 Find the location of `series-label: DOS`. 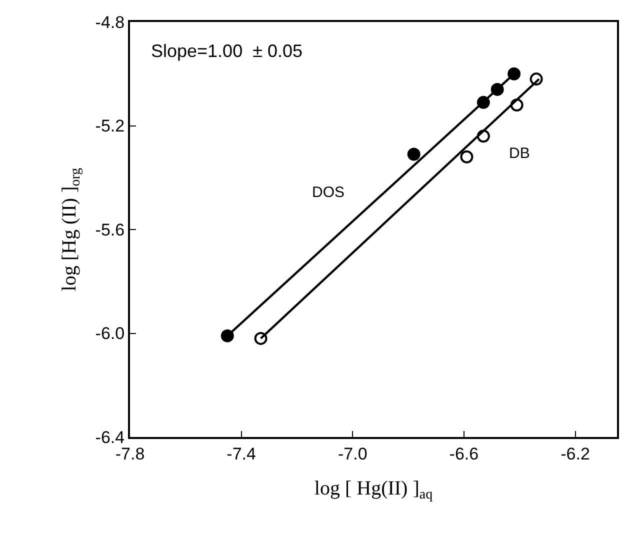

series-label: DOS is located at coordinates (328, 192).